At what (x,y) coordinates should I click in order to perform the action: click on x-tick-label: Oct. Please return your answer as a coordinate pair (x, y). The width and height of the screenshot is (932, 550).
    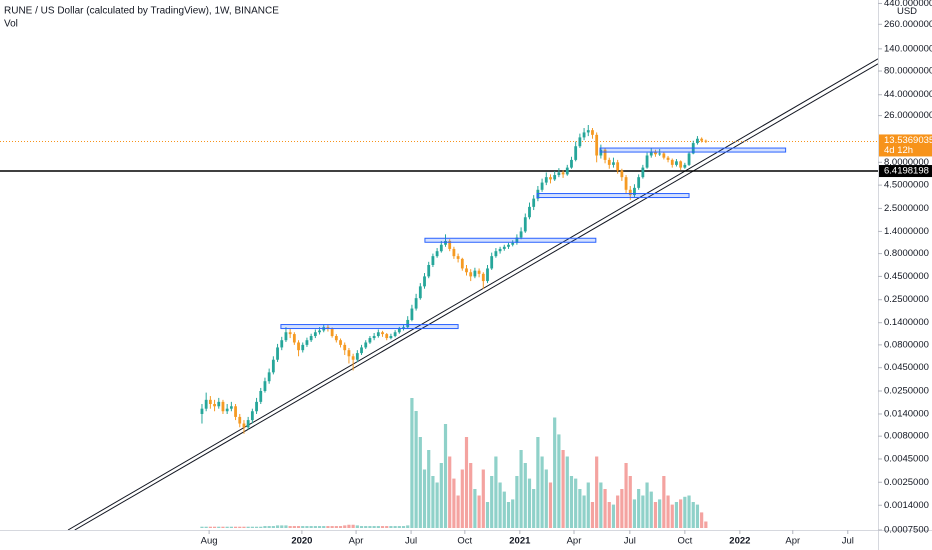
    Looking at the image, I should click on (464, 541).